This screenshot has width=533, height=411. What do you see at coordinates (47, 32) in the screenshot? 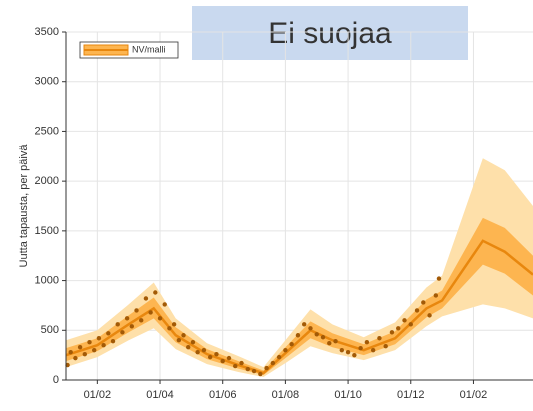
I see `y-tick-label: 3500` at bounding box center [47, 32].